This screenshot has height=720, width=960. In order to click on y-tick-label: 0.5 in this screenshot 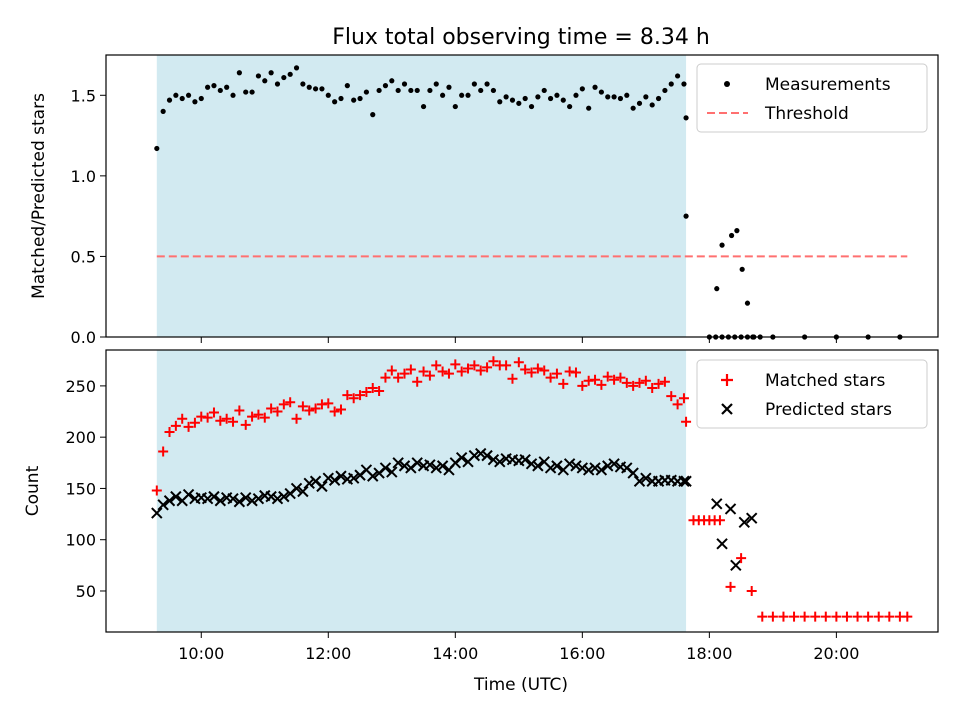, I will do `click(83, 256)`.